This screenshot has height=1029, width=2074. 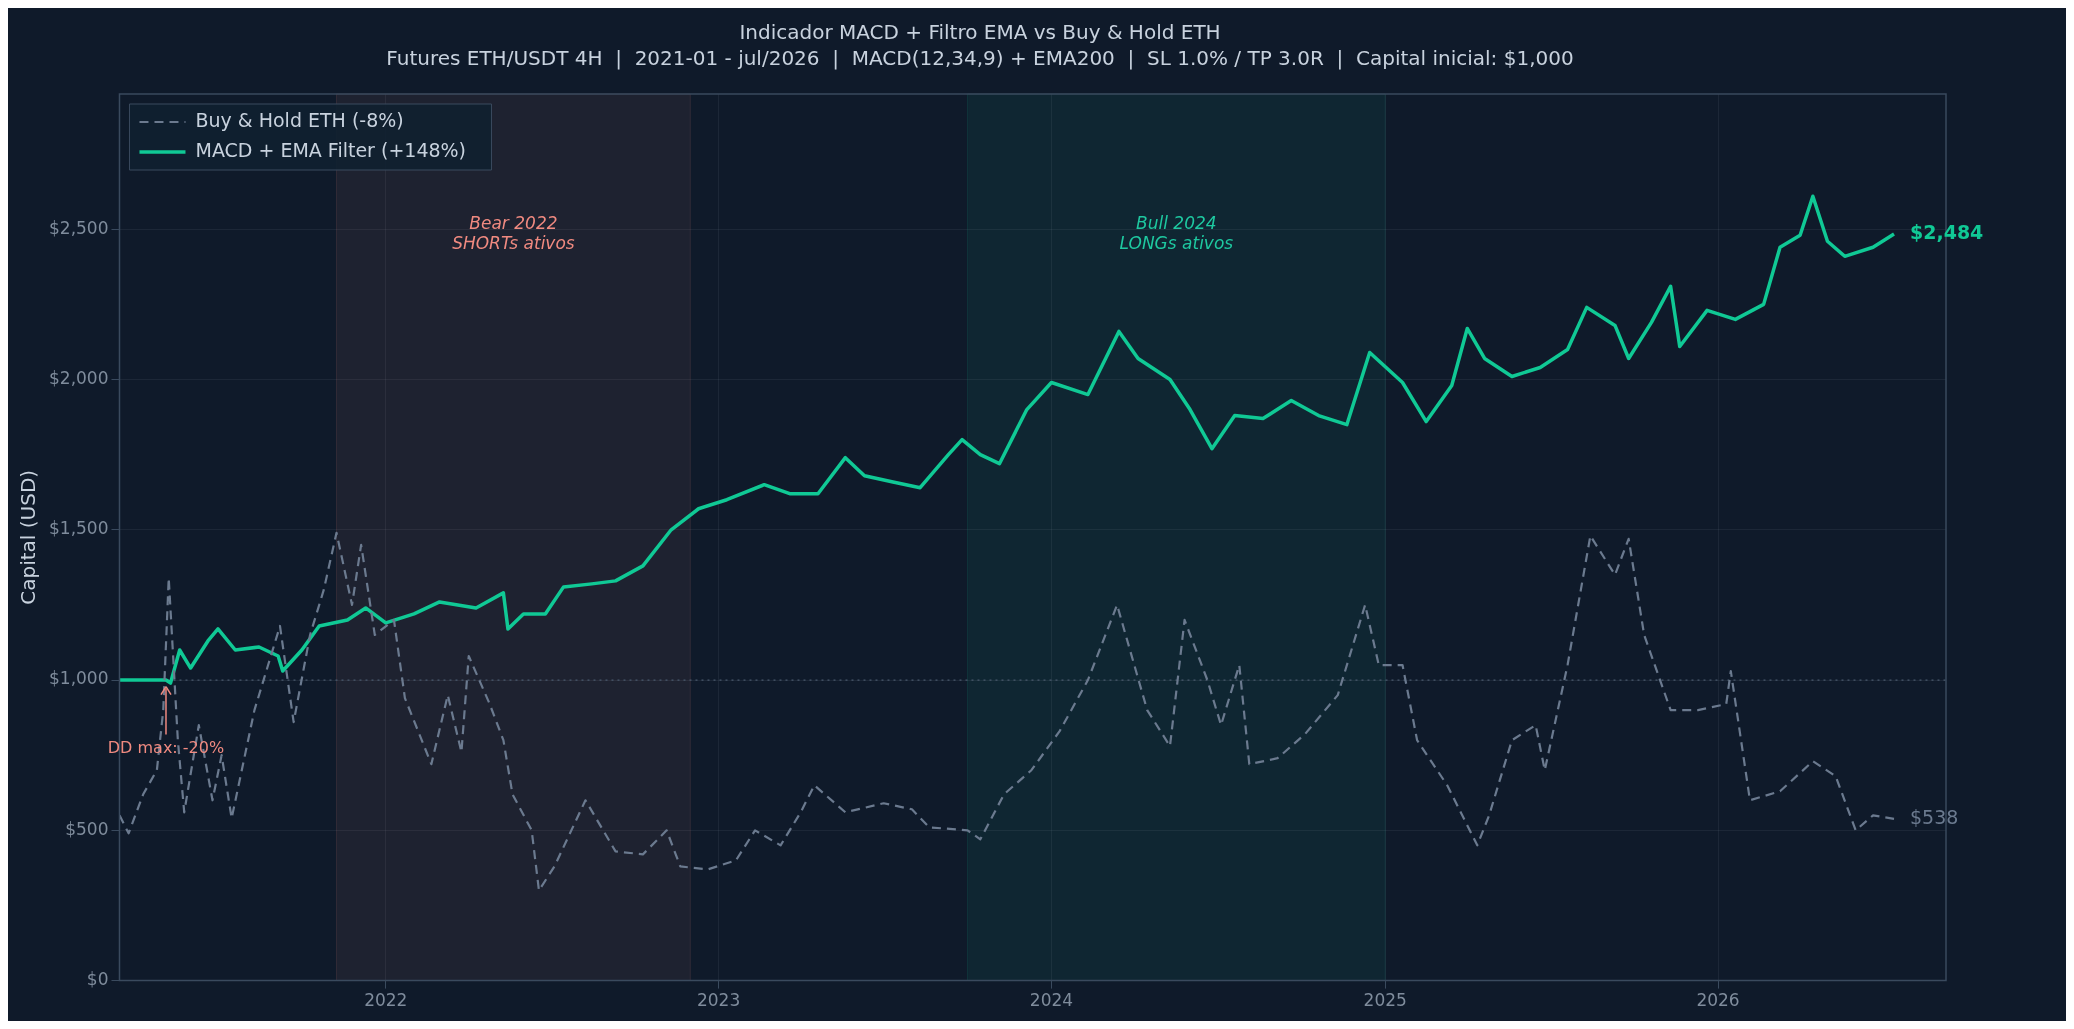 What do you see at coordinates (1385, 1000) in the screenshot?
I see `x-tick-label: 2025` at bounding box center [1385, 1000].